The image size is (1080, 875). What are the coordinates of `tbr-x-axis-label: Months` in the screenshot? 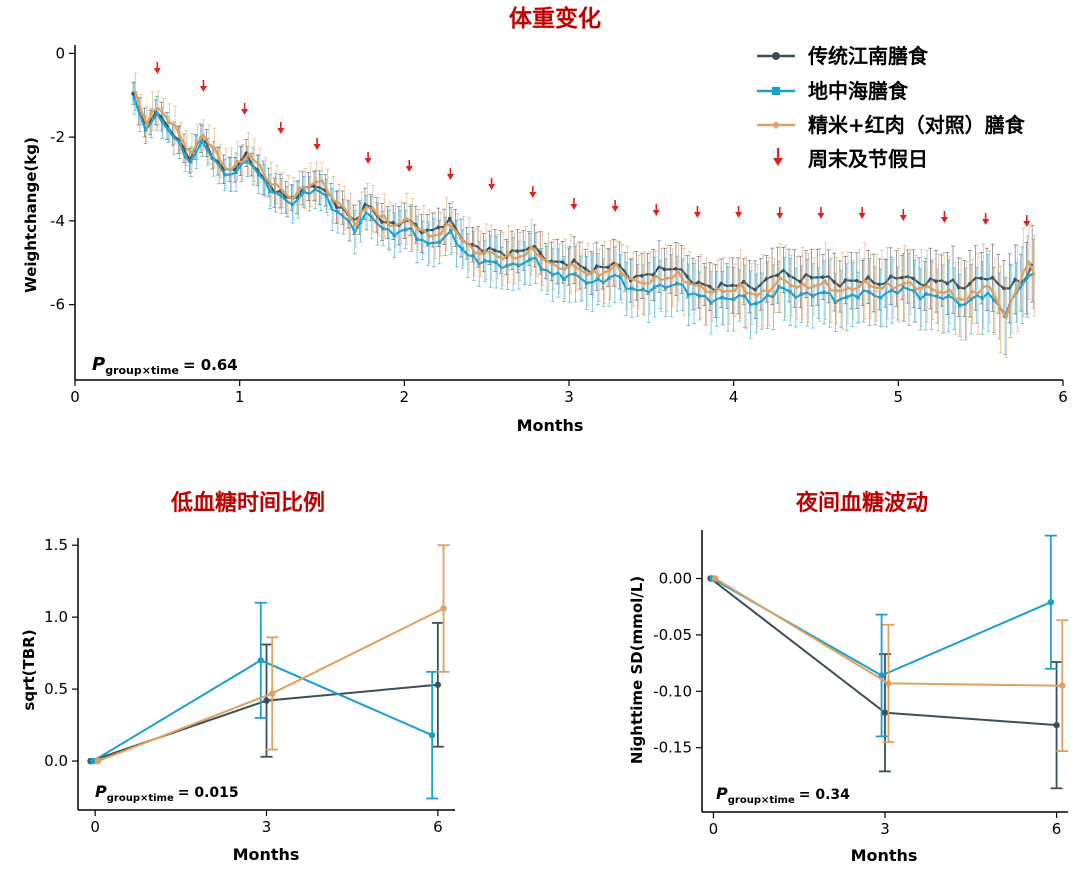 It's located at (266, 854).